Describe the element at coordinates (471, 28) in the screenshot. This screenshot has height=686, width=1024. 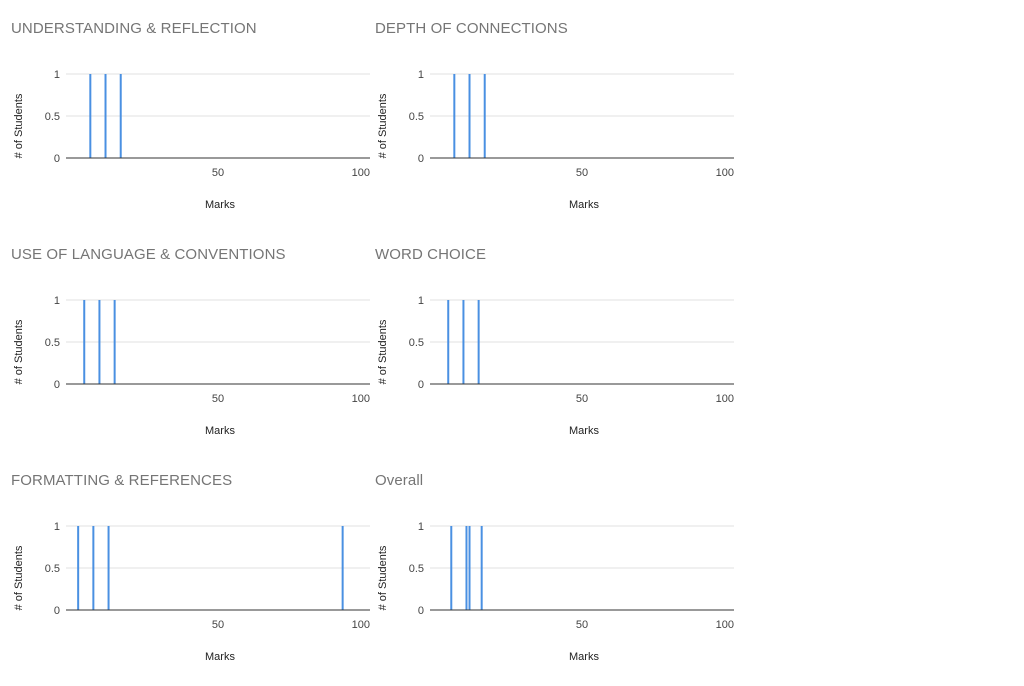
I see `chart-title: DEPTH OF CONNECTIONS` at that location.